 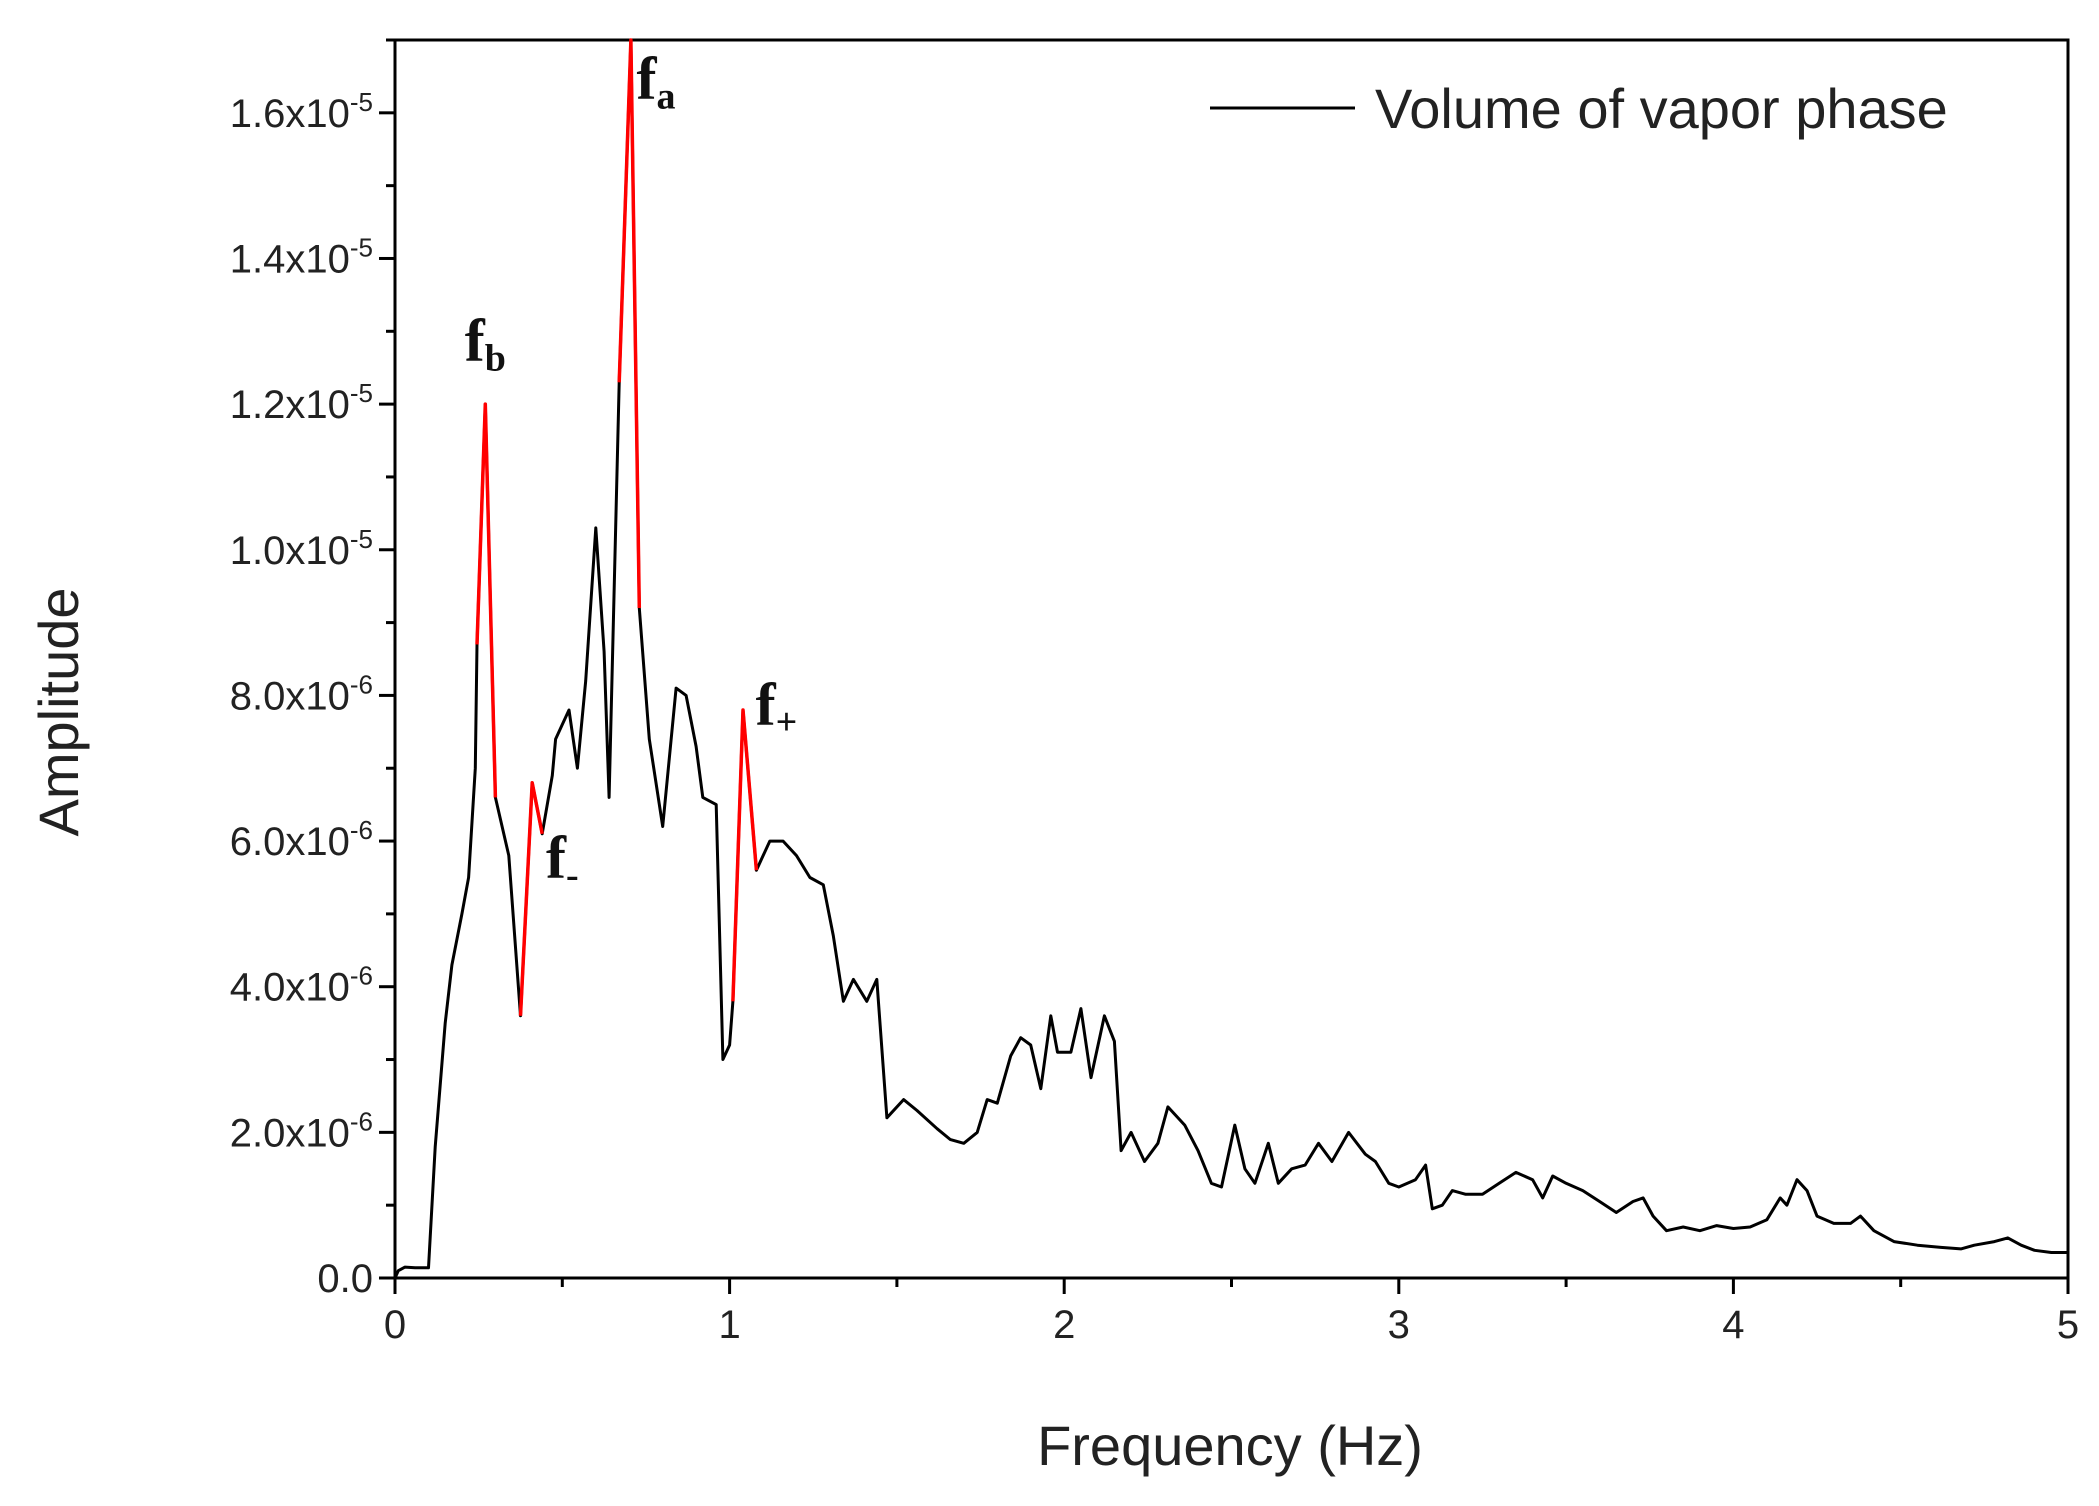 What do you see at coordinates (1733, 1325) in the screenshot?
I see `x-tick-label: 4` at bounding box center [1733, 1325].